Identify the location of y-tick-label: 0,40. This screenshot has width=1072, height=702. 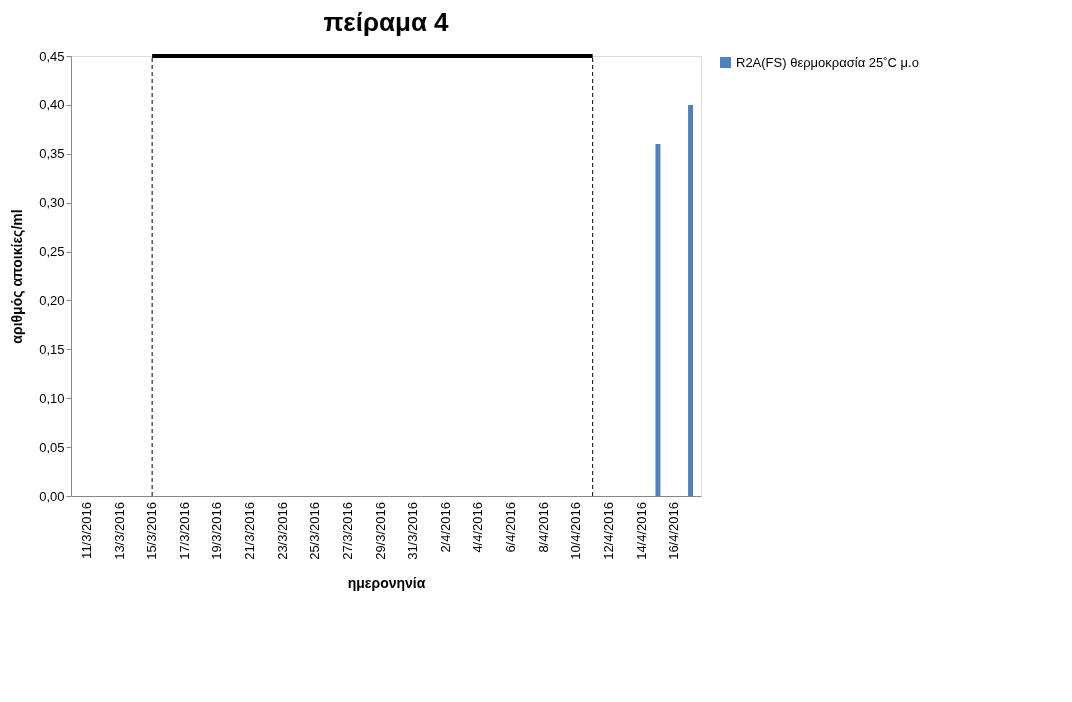
(52, 105).